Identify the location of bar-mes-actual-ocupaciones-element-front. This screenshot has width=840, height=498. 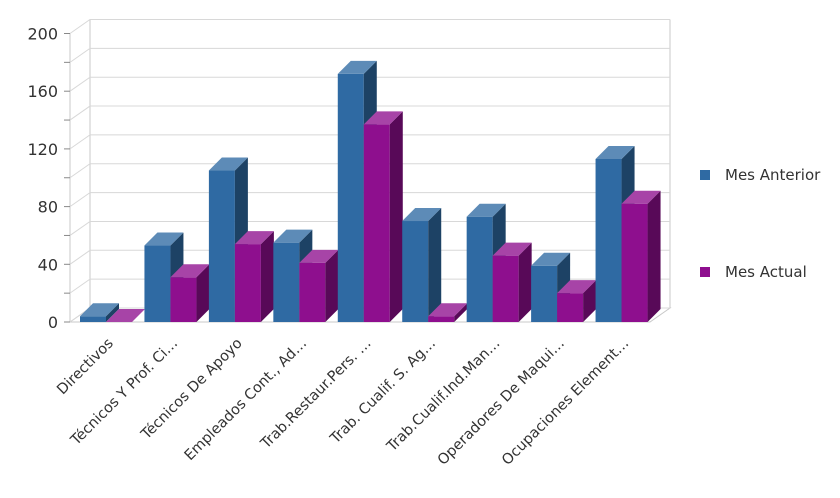
(634, 262).